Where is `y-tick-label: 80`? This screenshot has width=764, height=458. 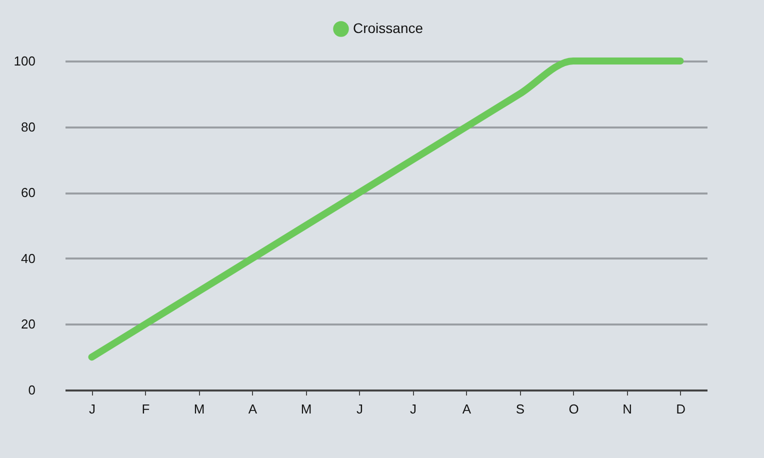
y-tick-label: 80 is located at coordinates (28, 126).